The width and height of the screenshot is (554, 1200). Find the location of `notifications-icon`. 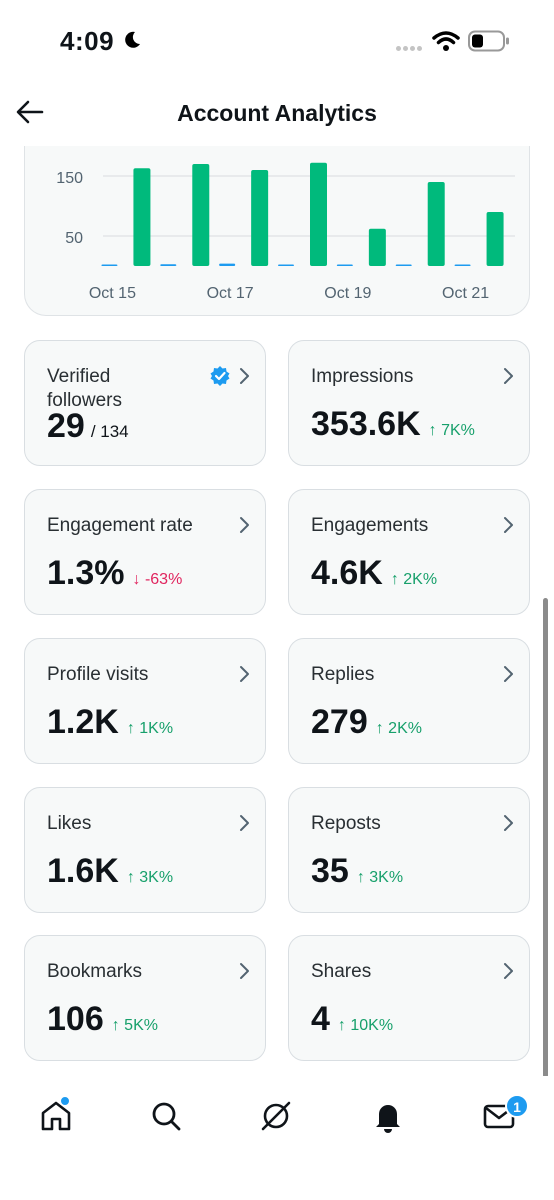

notifications-icon is located at coordinates (388, 1116).